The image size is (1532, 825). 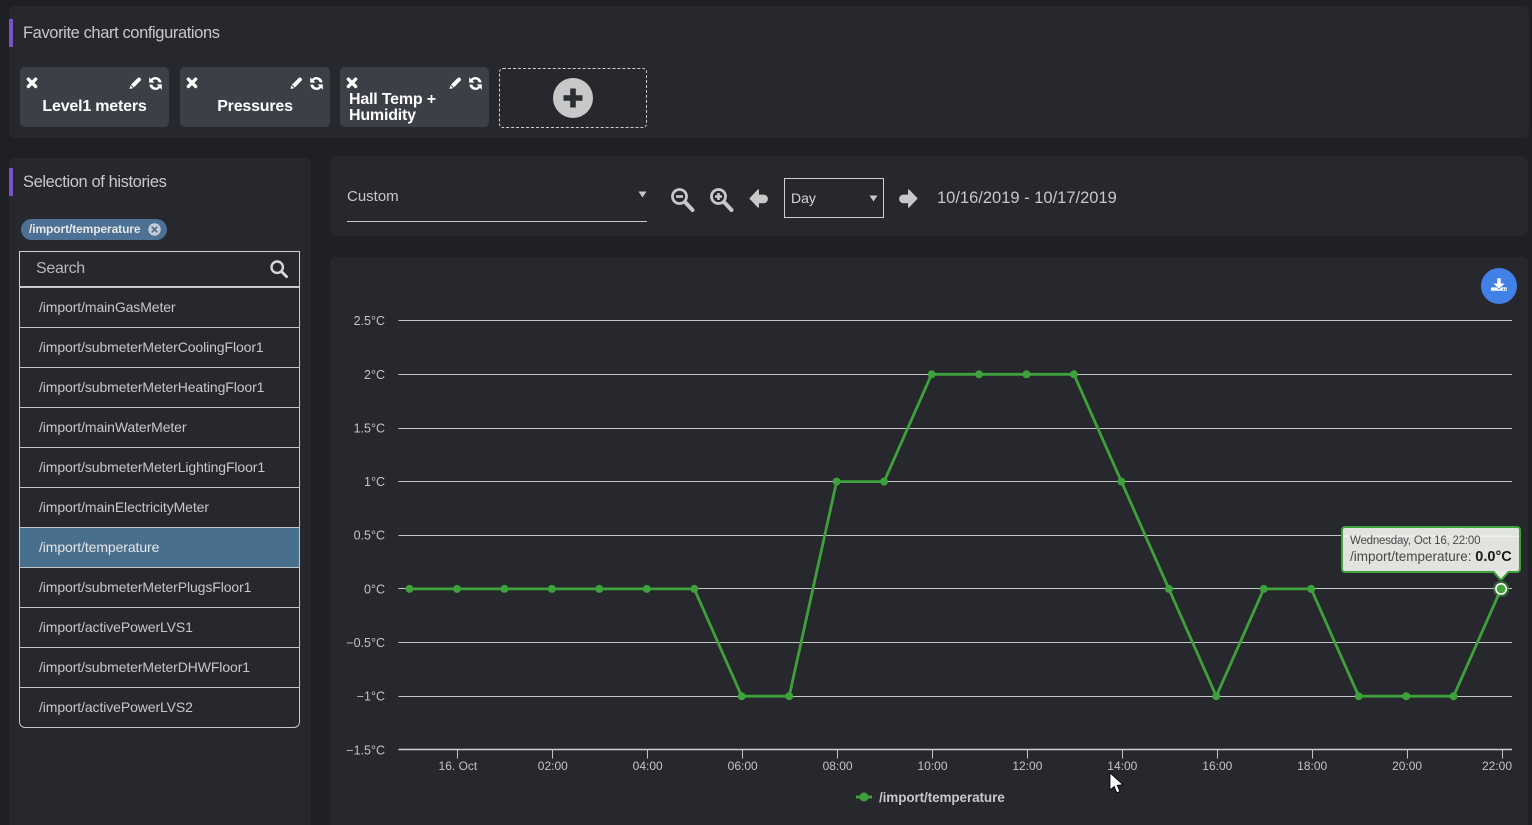 What do you see at coordinates (838, 766) in the screenshot?
I see `svg-text: 08:00` at bounding box center [838, 766].